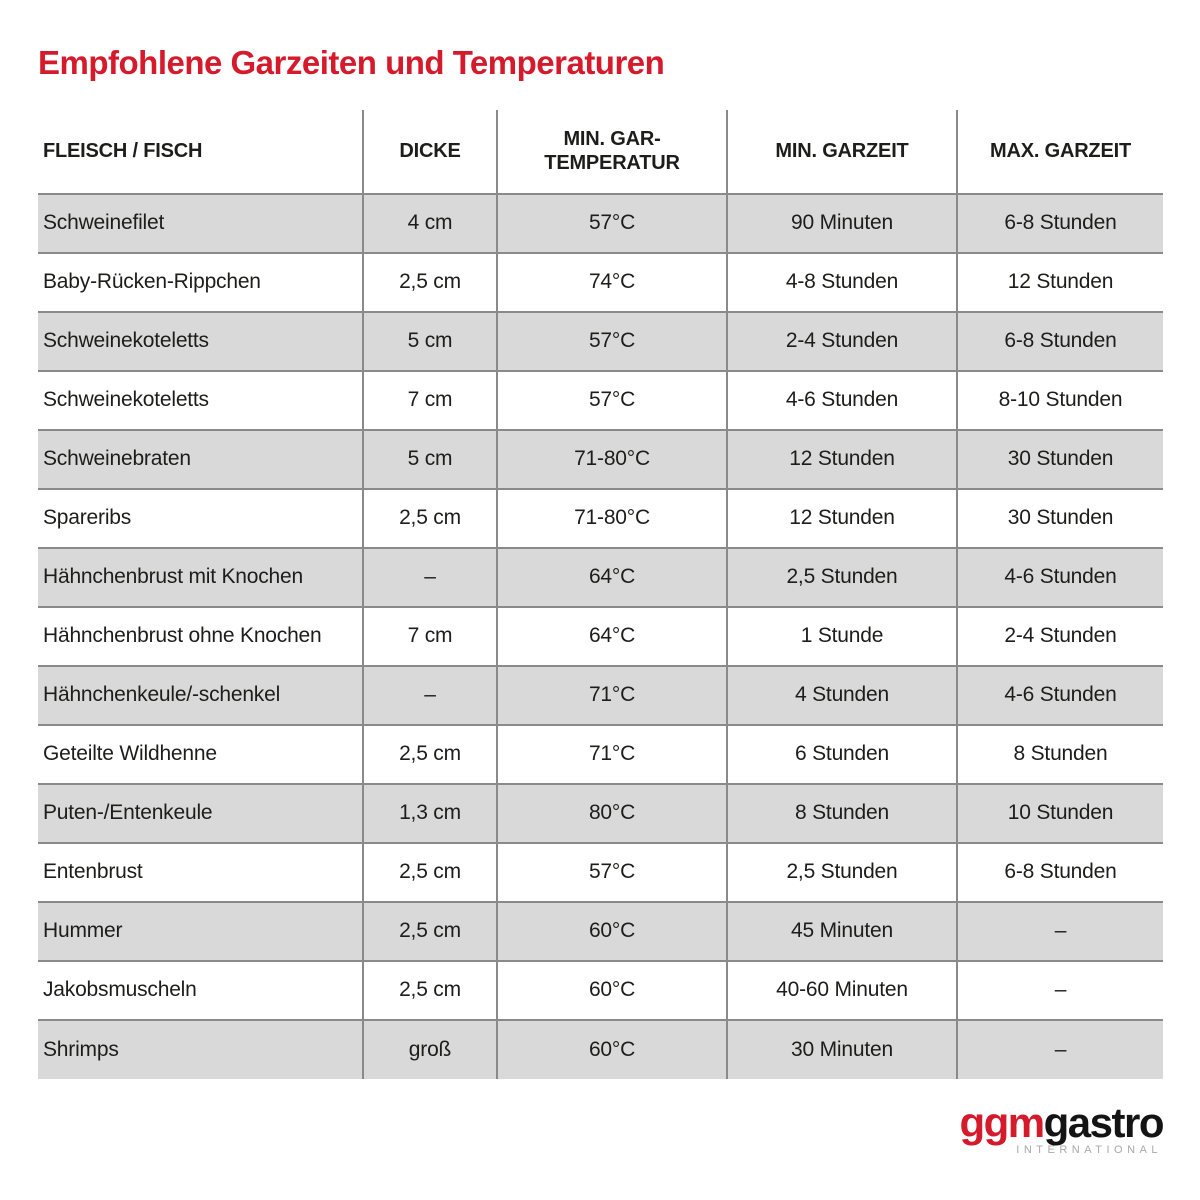 The width and height of the screenshot is (1200, 1200). What do you see at coordinates (123, 151) in the screenshot?
I see `header-fleisch-fisch-label: FLEISCH / FISCH` at bounding box center [123, 151].